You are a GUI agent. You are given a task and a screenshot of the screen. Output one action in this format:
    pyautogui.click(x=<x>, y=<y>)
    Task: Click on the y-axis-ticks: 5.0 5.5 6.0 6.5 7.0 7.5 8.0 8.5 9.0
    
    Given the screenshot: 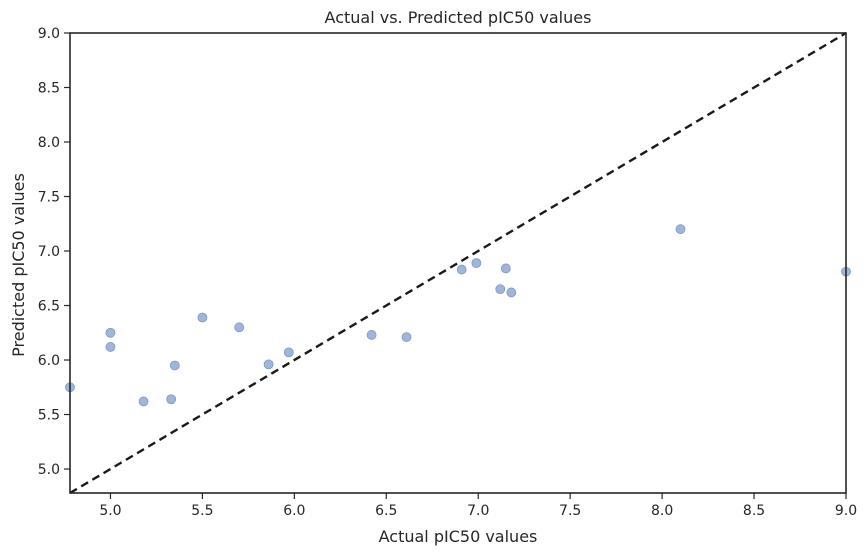 What is the action you would take?
    pyautogui.click(x=54, y=252)
    